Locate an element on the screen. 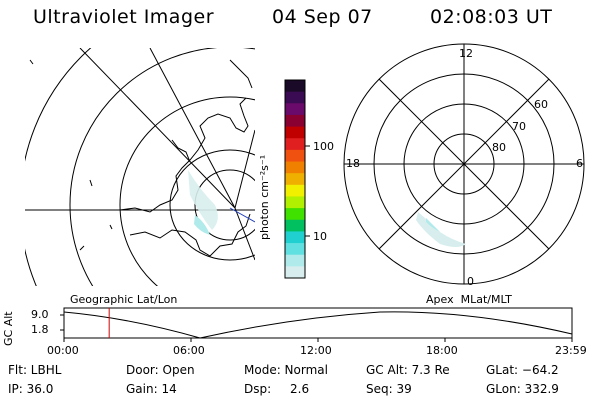 Image resolution: width=600 pixels, height=400 pixels. info-dsp-value: 2.6 is located at coordinates (300, 389).